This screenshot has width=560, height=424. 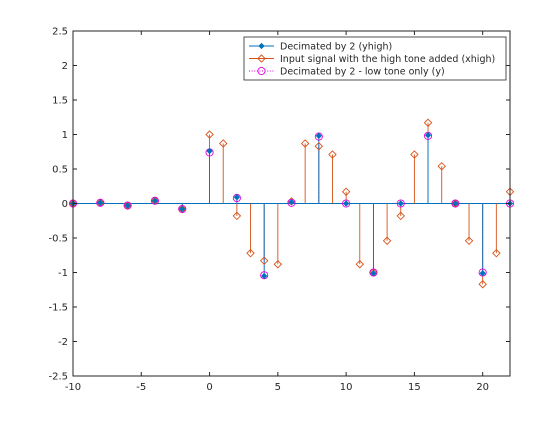 I want to click on y-tick-label: -1.5, so click(x=58, y=308).